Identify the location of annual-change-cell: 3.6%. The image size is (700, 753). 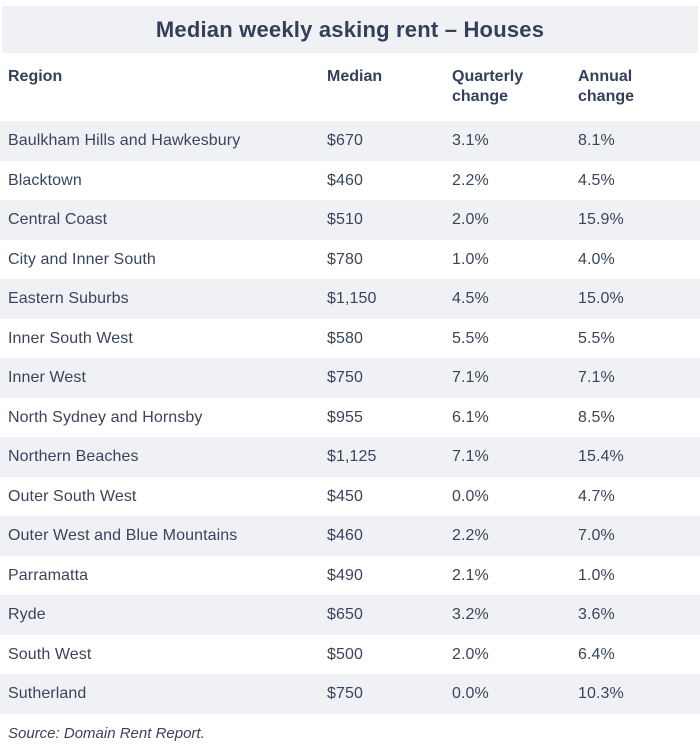
(596, 614).